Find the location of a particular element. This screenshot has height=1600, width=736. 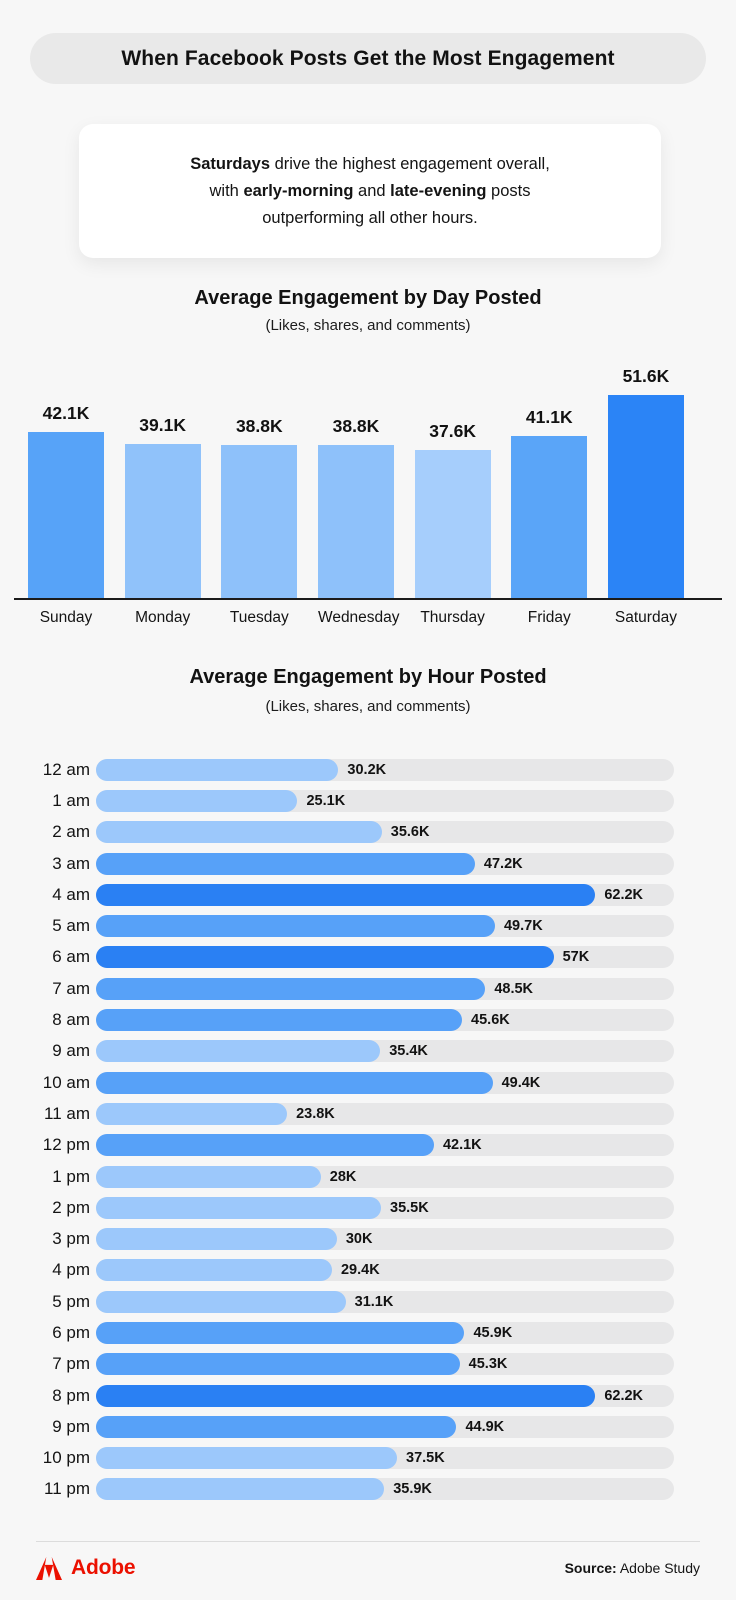

hour-bar-track: 42.1K is located at coordinates (385, 1145).